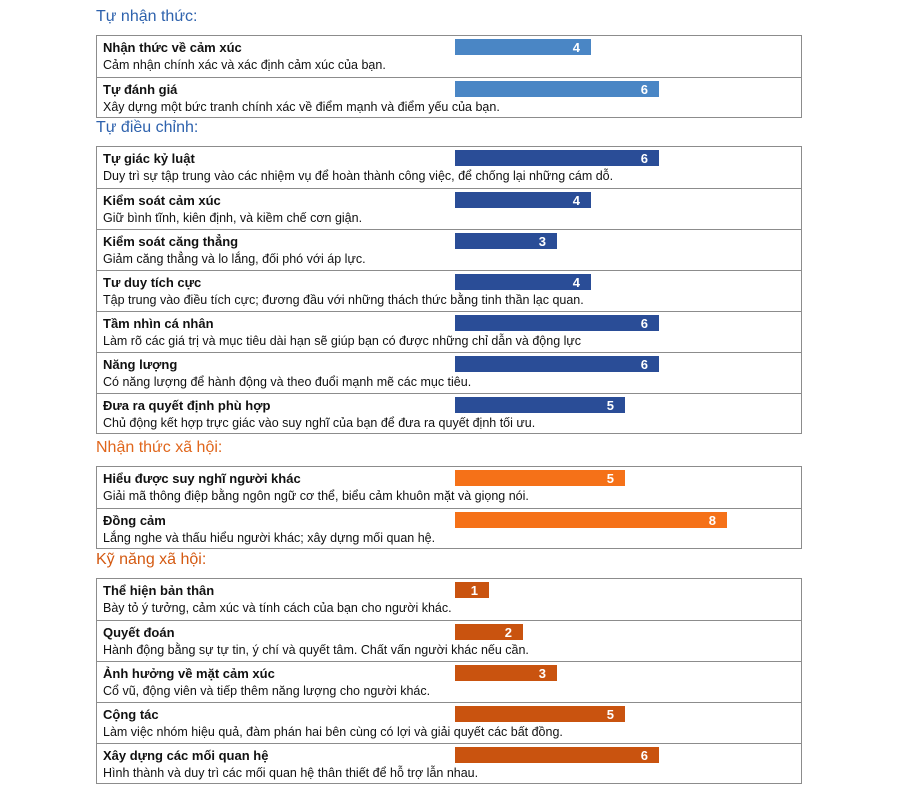 This screenshot has width=900, height=800. What do you see at coordinates (187, 405) in the screenshot?
I see `skill-name: Đưa ra quyết định phù hợp` at bounding box center [187, 405].